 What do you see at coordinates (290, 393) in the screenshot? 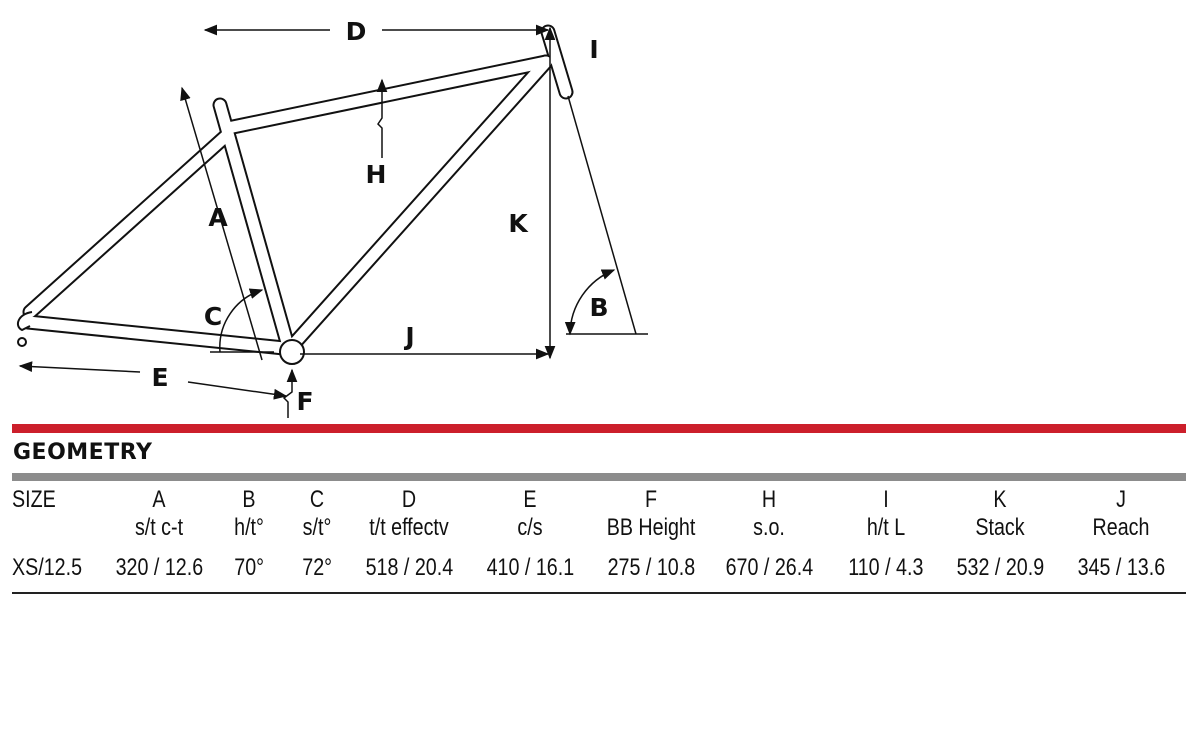
I see `dim-f` at bounding box center [290, 393].